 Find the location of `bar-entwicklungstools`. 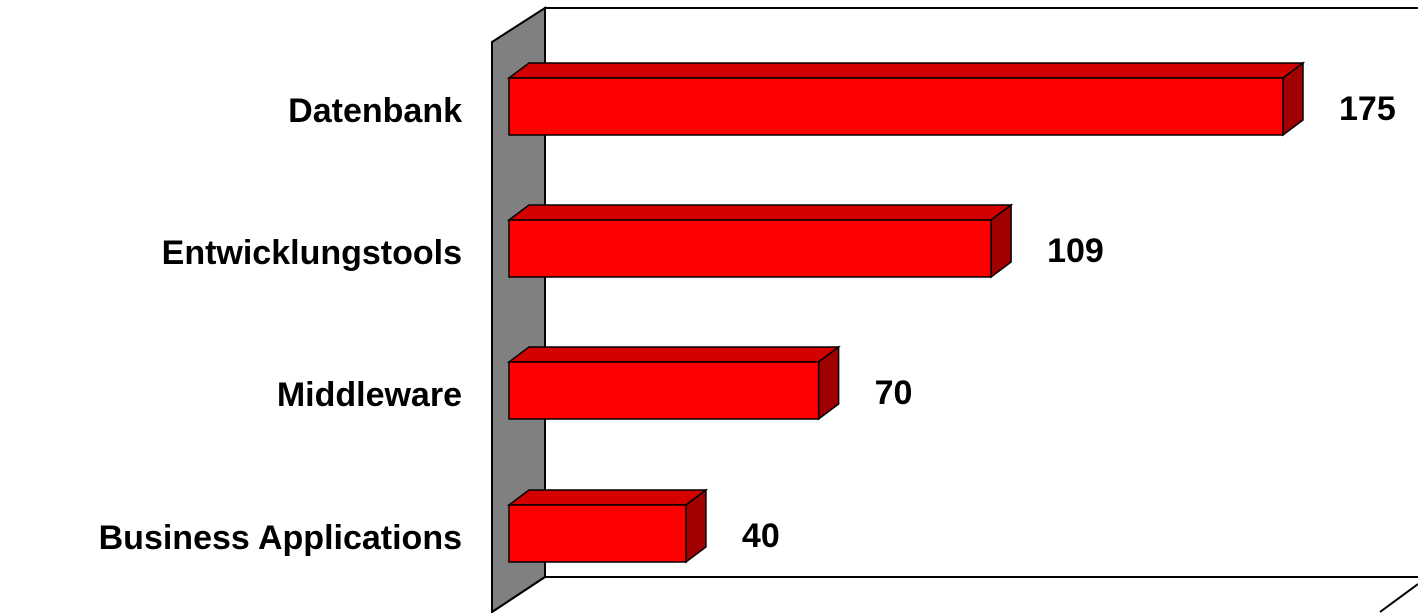

bar-entwicklungstools is located at coordinates (760, 241).